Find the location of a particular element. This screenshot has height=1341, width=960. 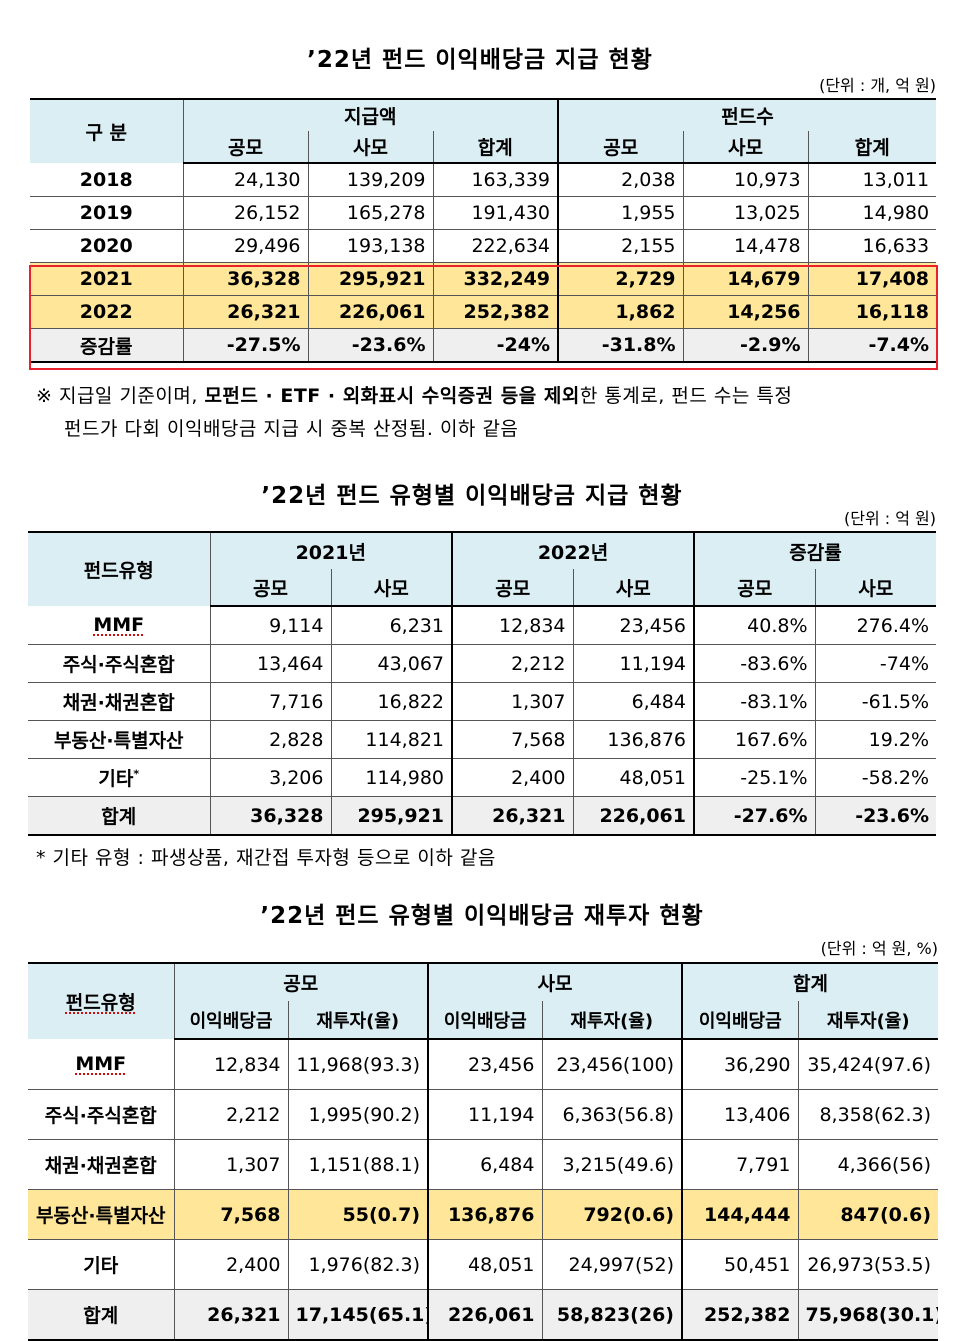

cell: 23,456 is located at coordinates (484, 1064).